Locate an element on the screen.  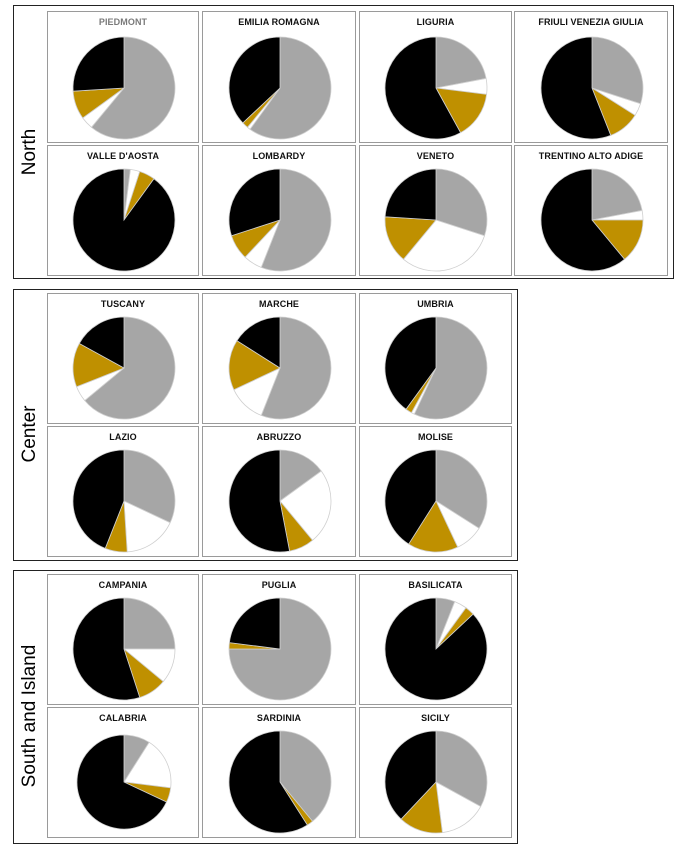
chart-panel-calabria: CALABRIA is located at coordinates (123, 772).